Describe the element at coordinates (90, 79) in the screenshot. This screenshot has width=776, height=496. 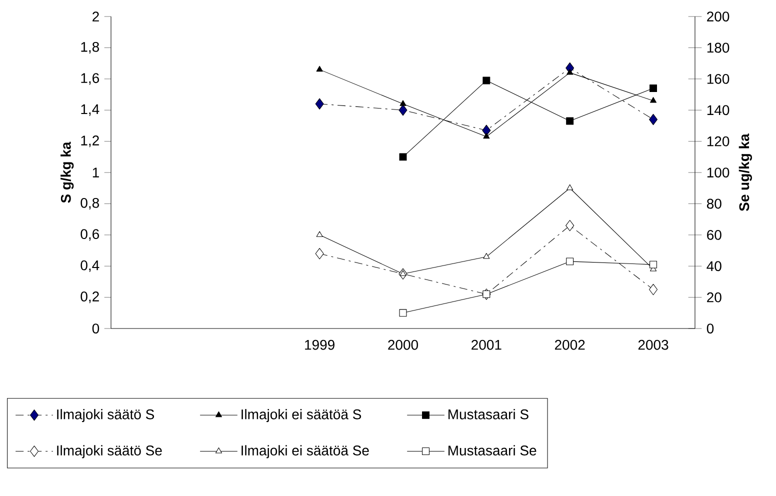
I see `y-tick-label: 1,6` at that location.